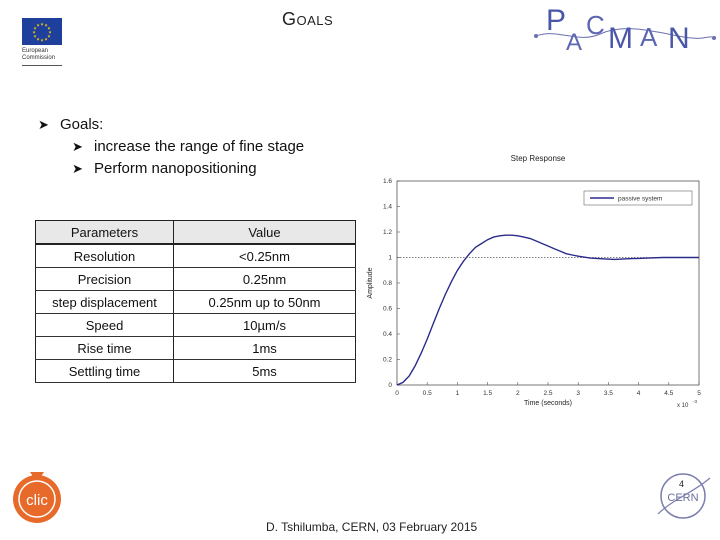  I want to click on bullet-main: ➤ Goals:, so click(70, 124).